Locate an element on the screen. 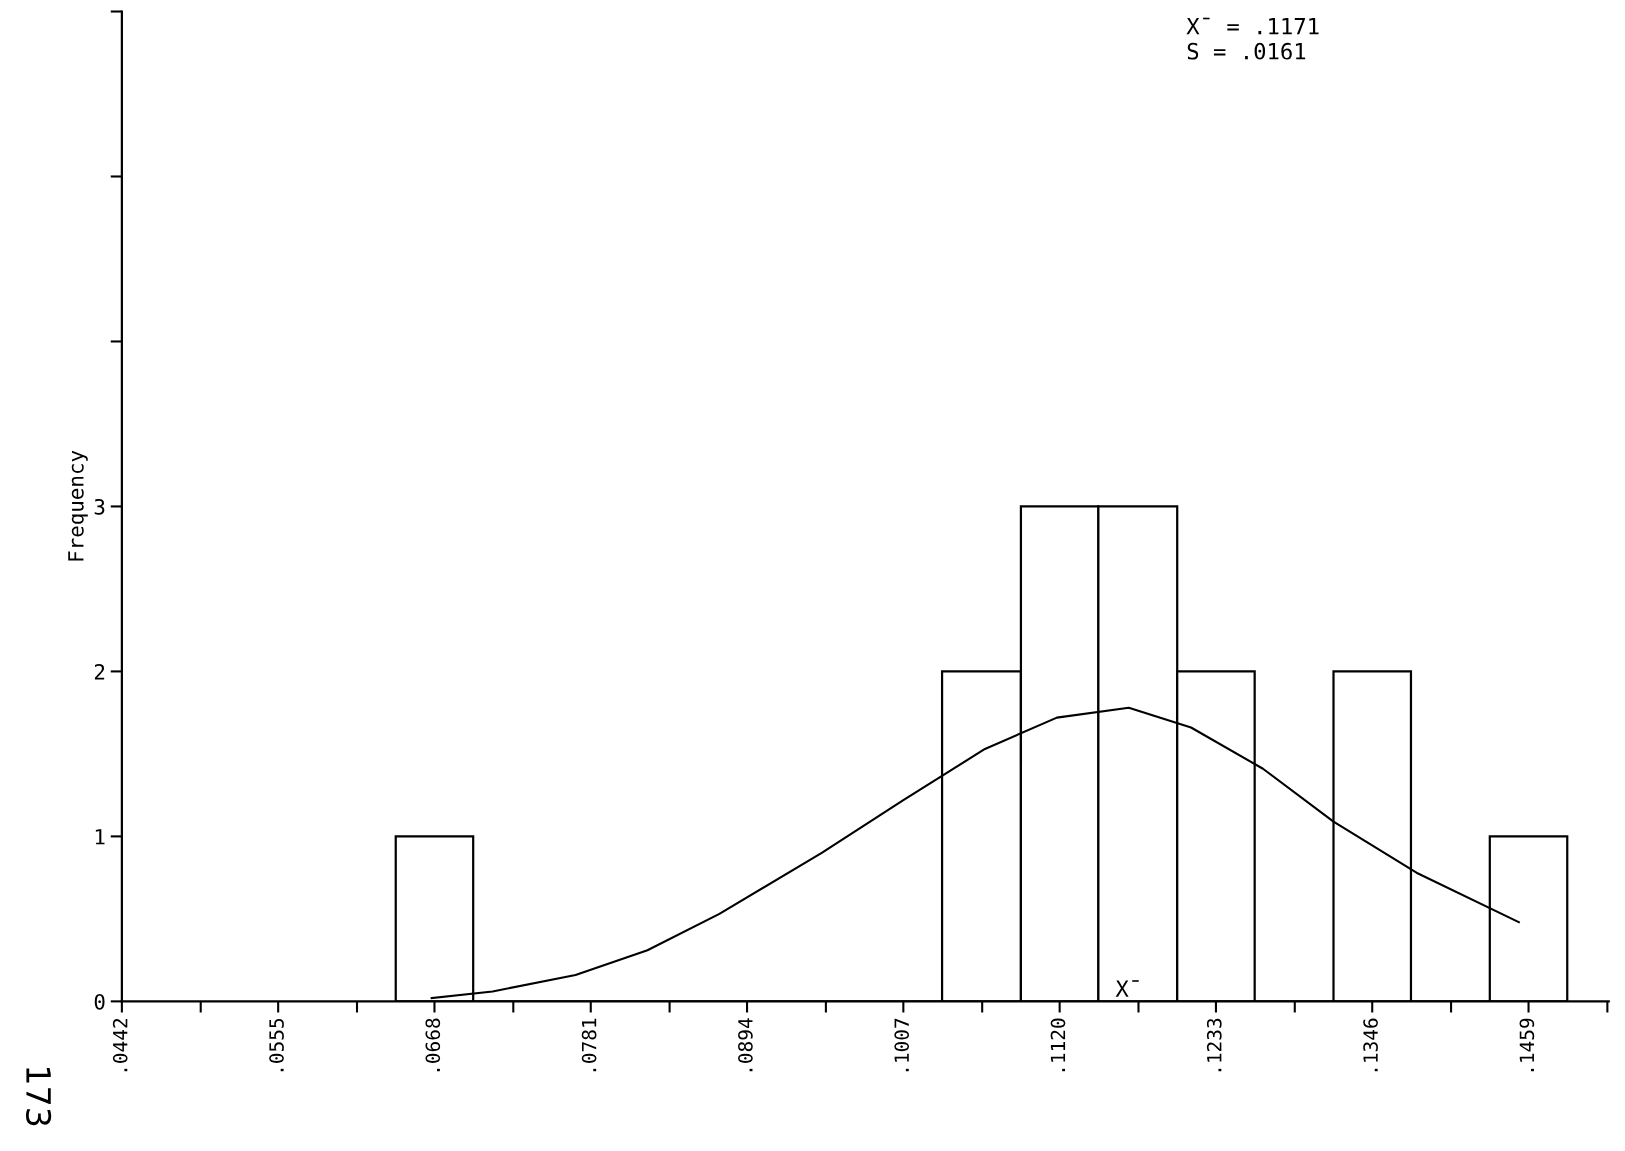 This screenshot has width=1625, height=1151. x-tick-label: .1007 is located at coordinates (902, 1045).